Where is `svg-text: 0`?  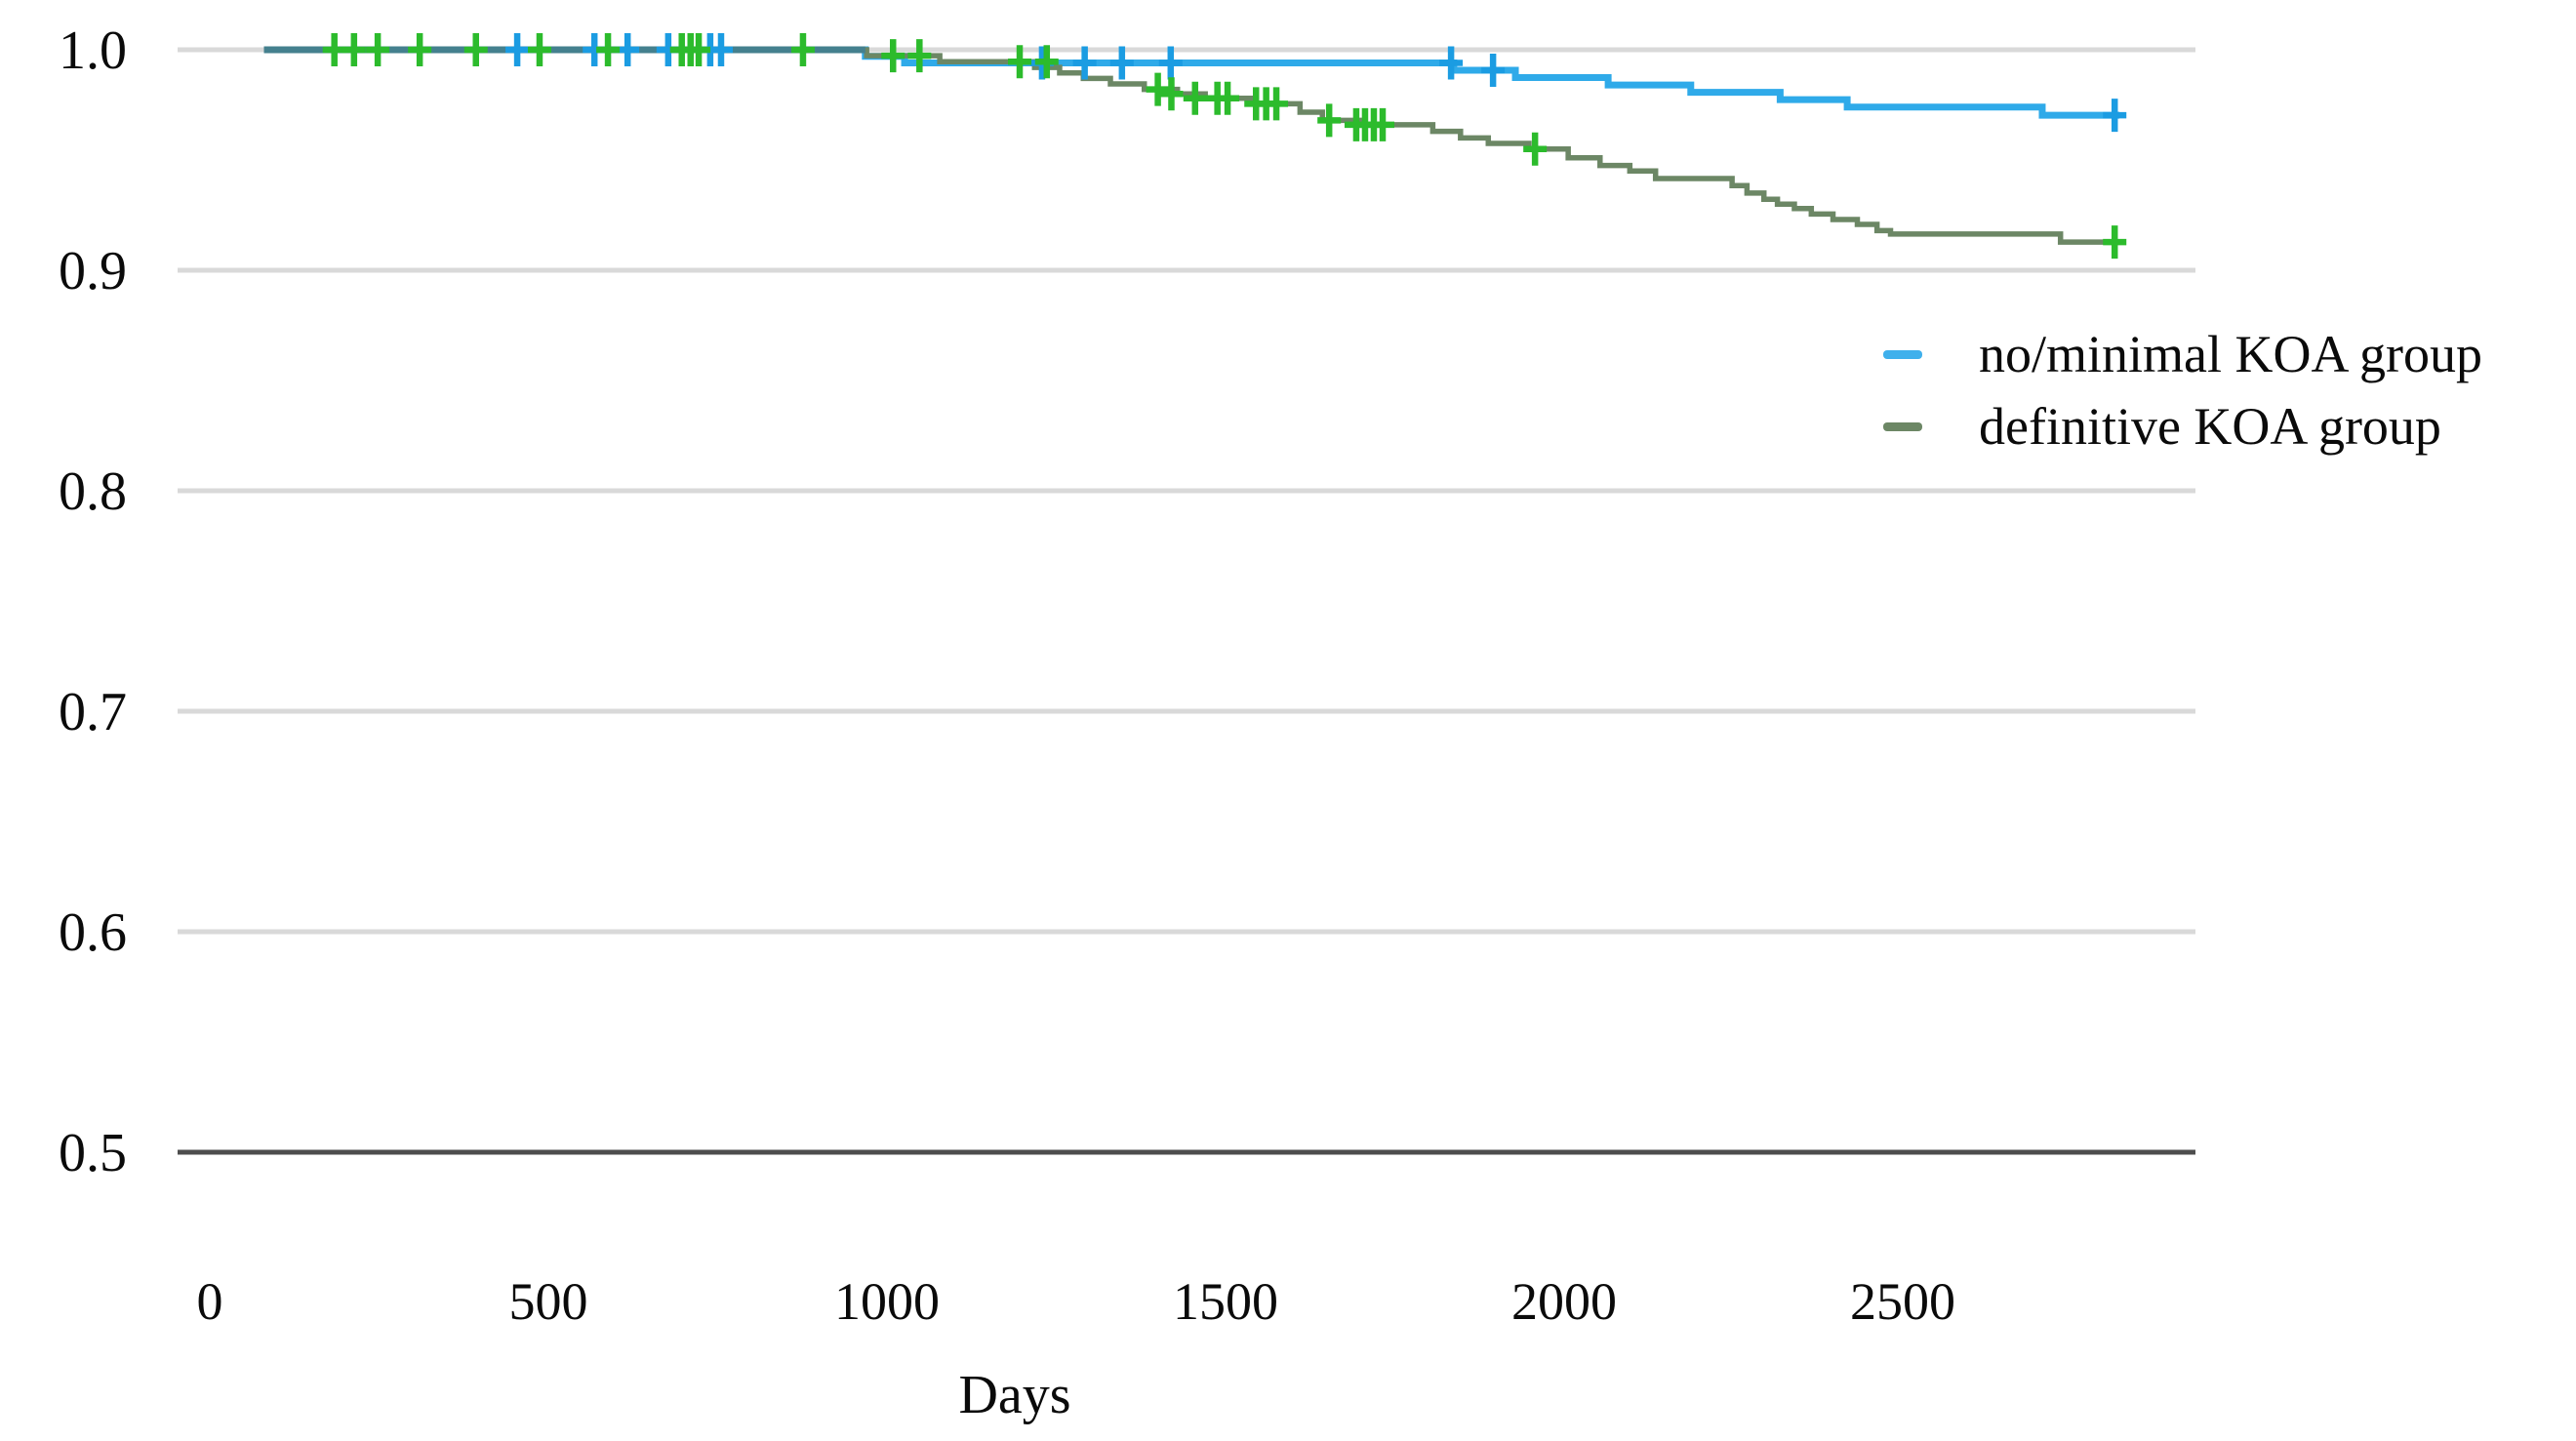
svg-text: 0 is located at coordinates (210, 1301).